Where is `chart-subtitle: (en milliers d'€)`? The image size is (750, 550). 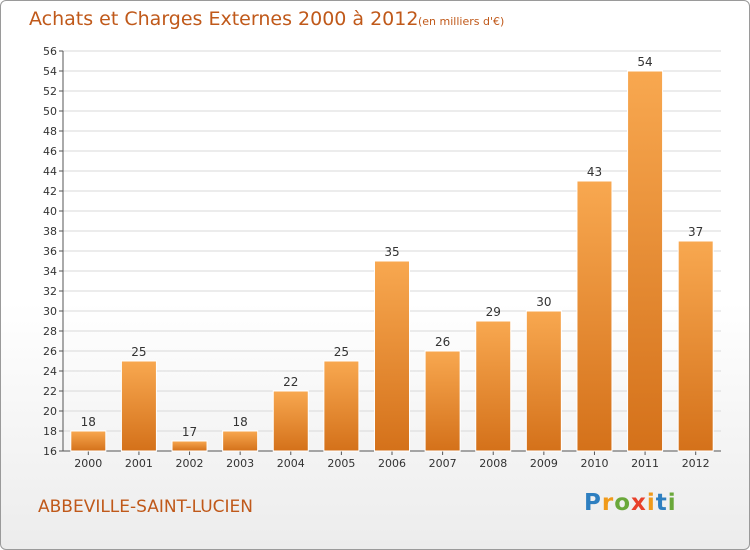 chart-subtitle: (en milliers d'€) is located at coordinates (461, 21).